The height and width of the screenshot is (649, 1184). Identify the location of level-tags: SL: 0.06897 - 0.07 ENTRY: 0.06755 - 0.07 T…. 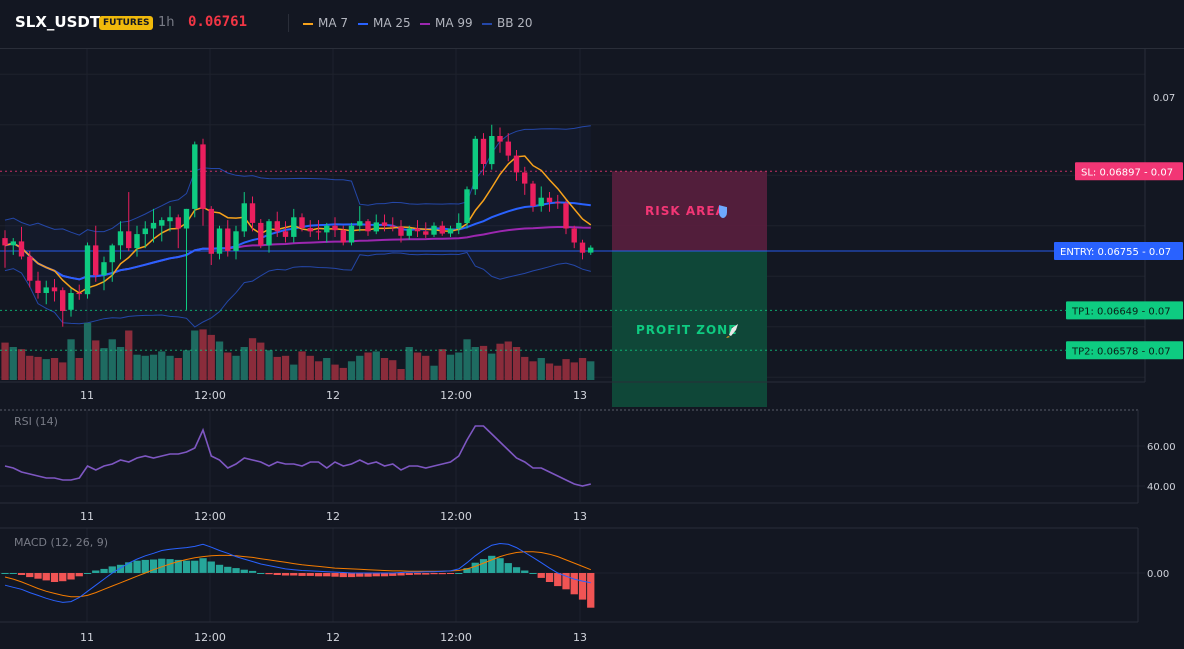
(1118, 261).